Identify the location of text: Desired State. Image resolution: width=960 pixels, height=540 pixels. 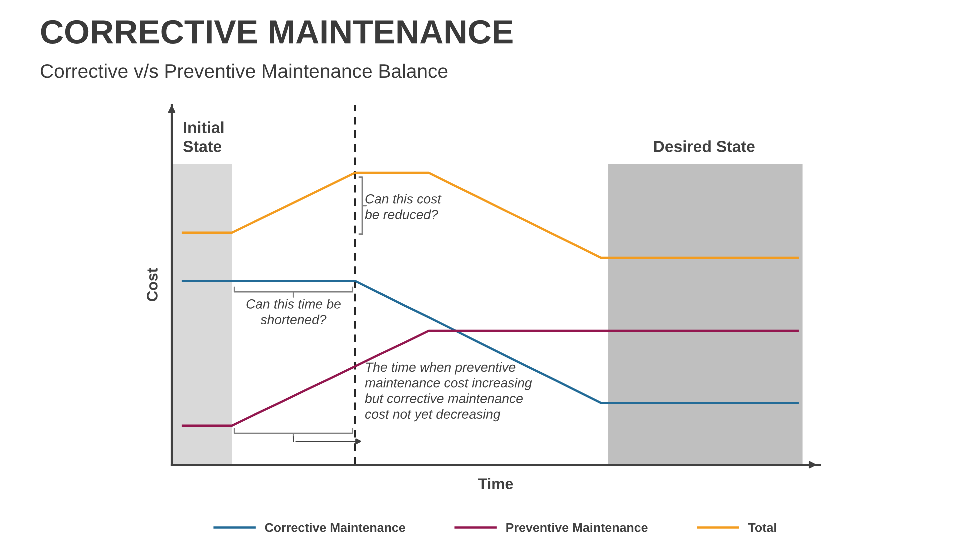
(704, 146).